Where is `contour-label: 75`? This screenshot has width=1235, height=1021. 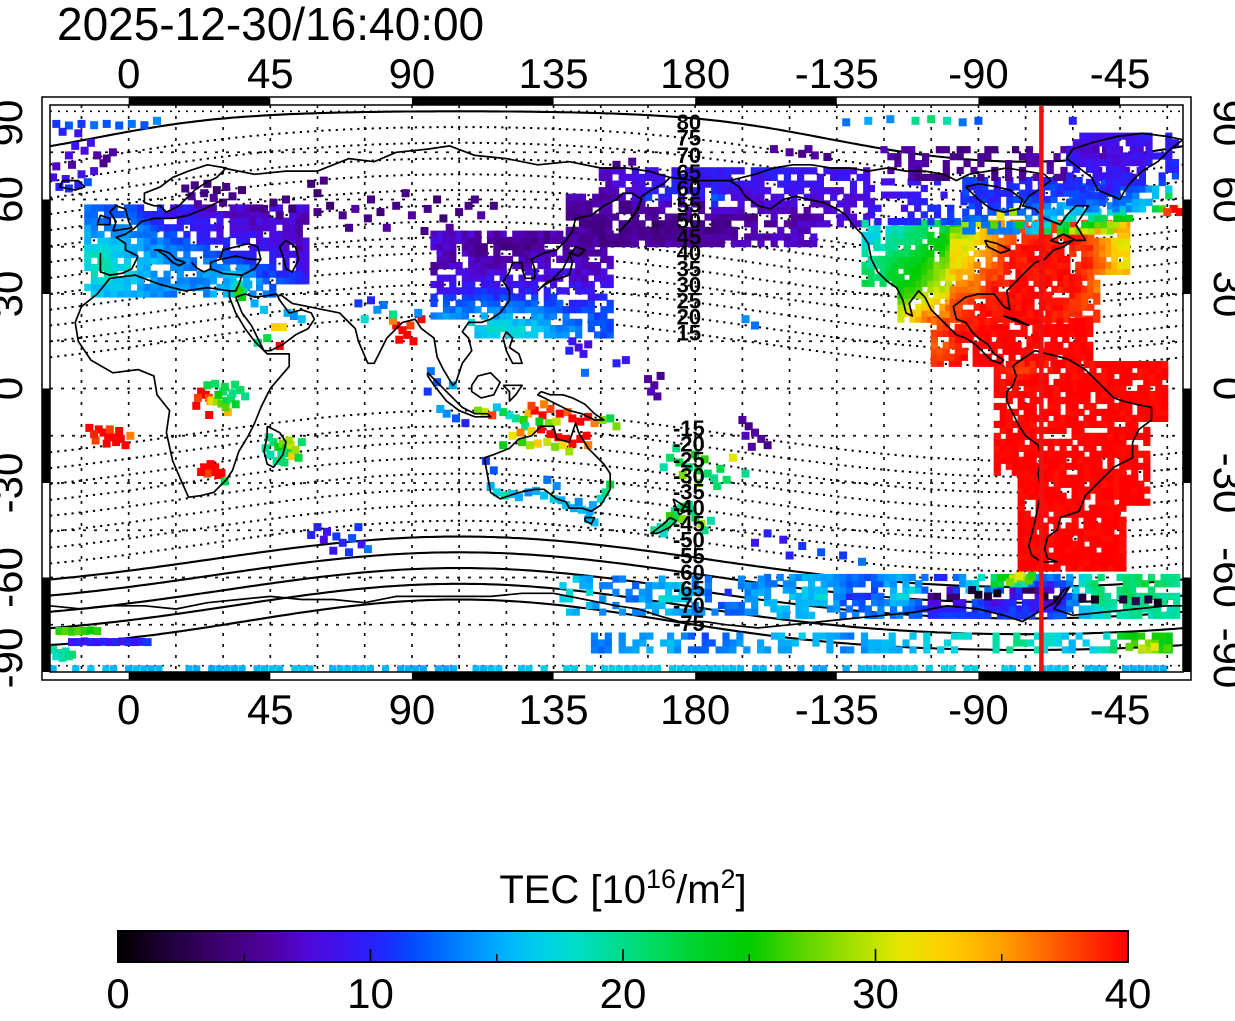 contour-label: 75 is located at coordinates (689, 137).